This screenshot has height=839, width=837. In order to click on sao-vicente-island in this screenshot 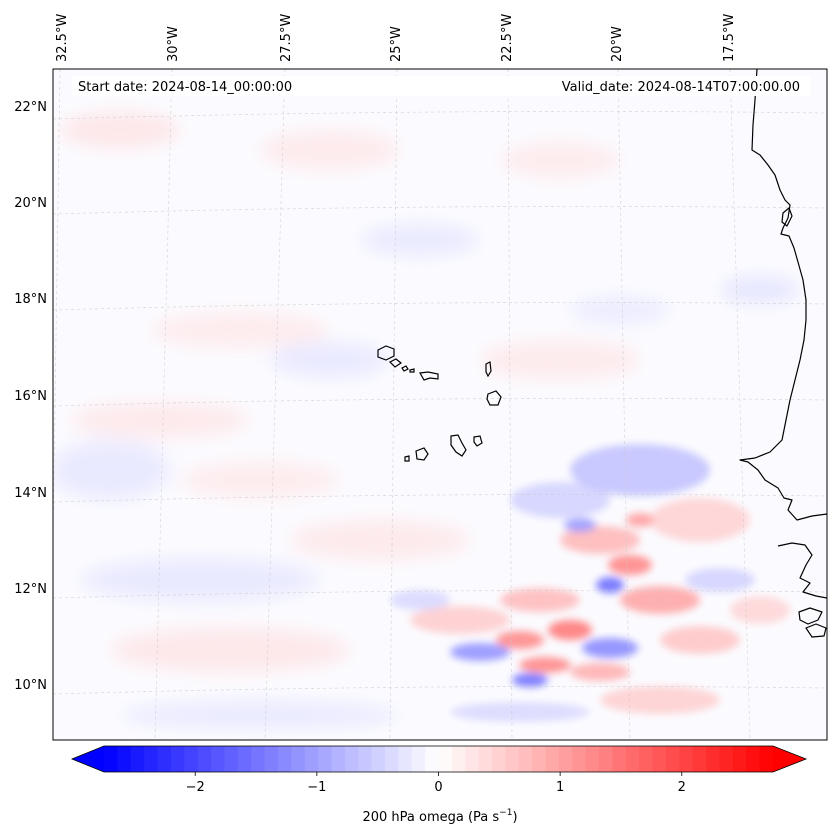, I will do `click(395, 363)`.